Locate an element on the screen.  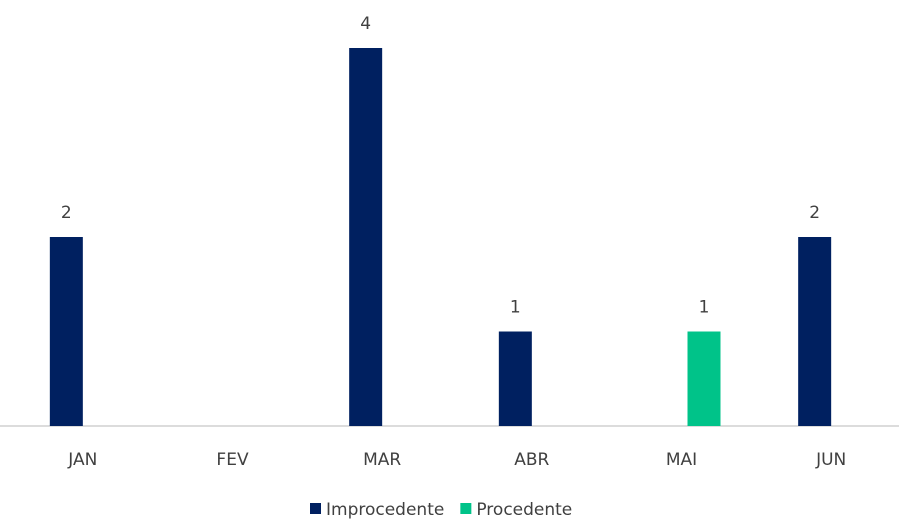
legend-label: Procedente is located at coordinates (524, 510).